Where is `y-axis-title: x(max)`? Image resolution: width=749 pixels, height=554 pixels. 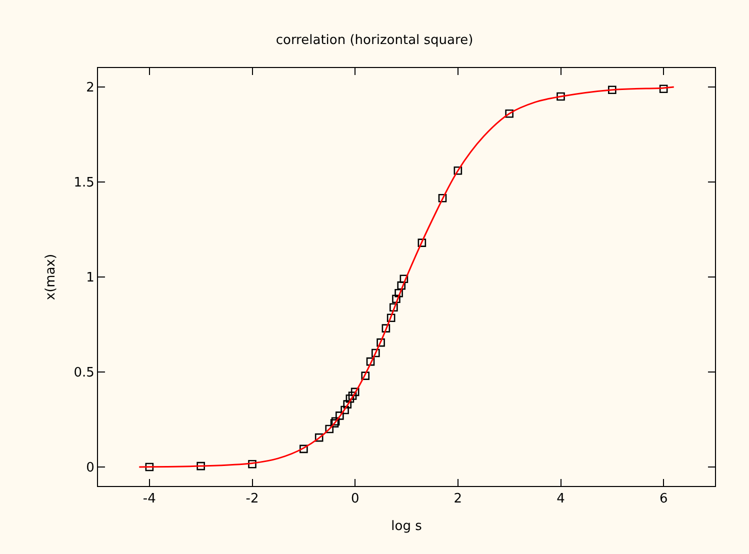 y-axis-title: x(max) is located at coordinates (51, 277).